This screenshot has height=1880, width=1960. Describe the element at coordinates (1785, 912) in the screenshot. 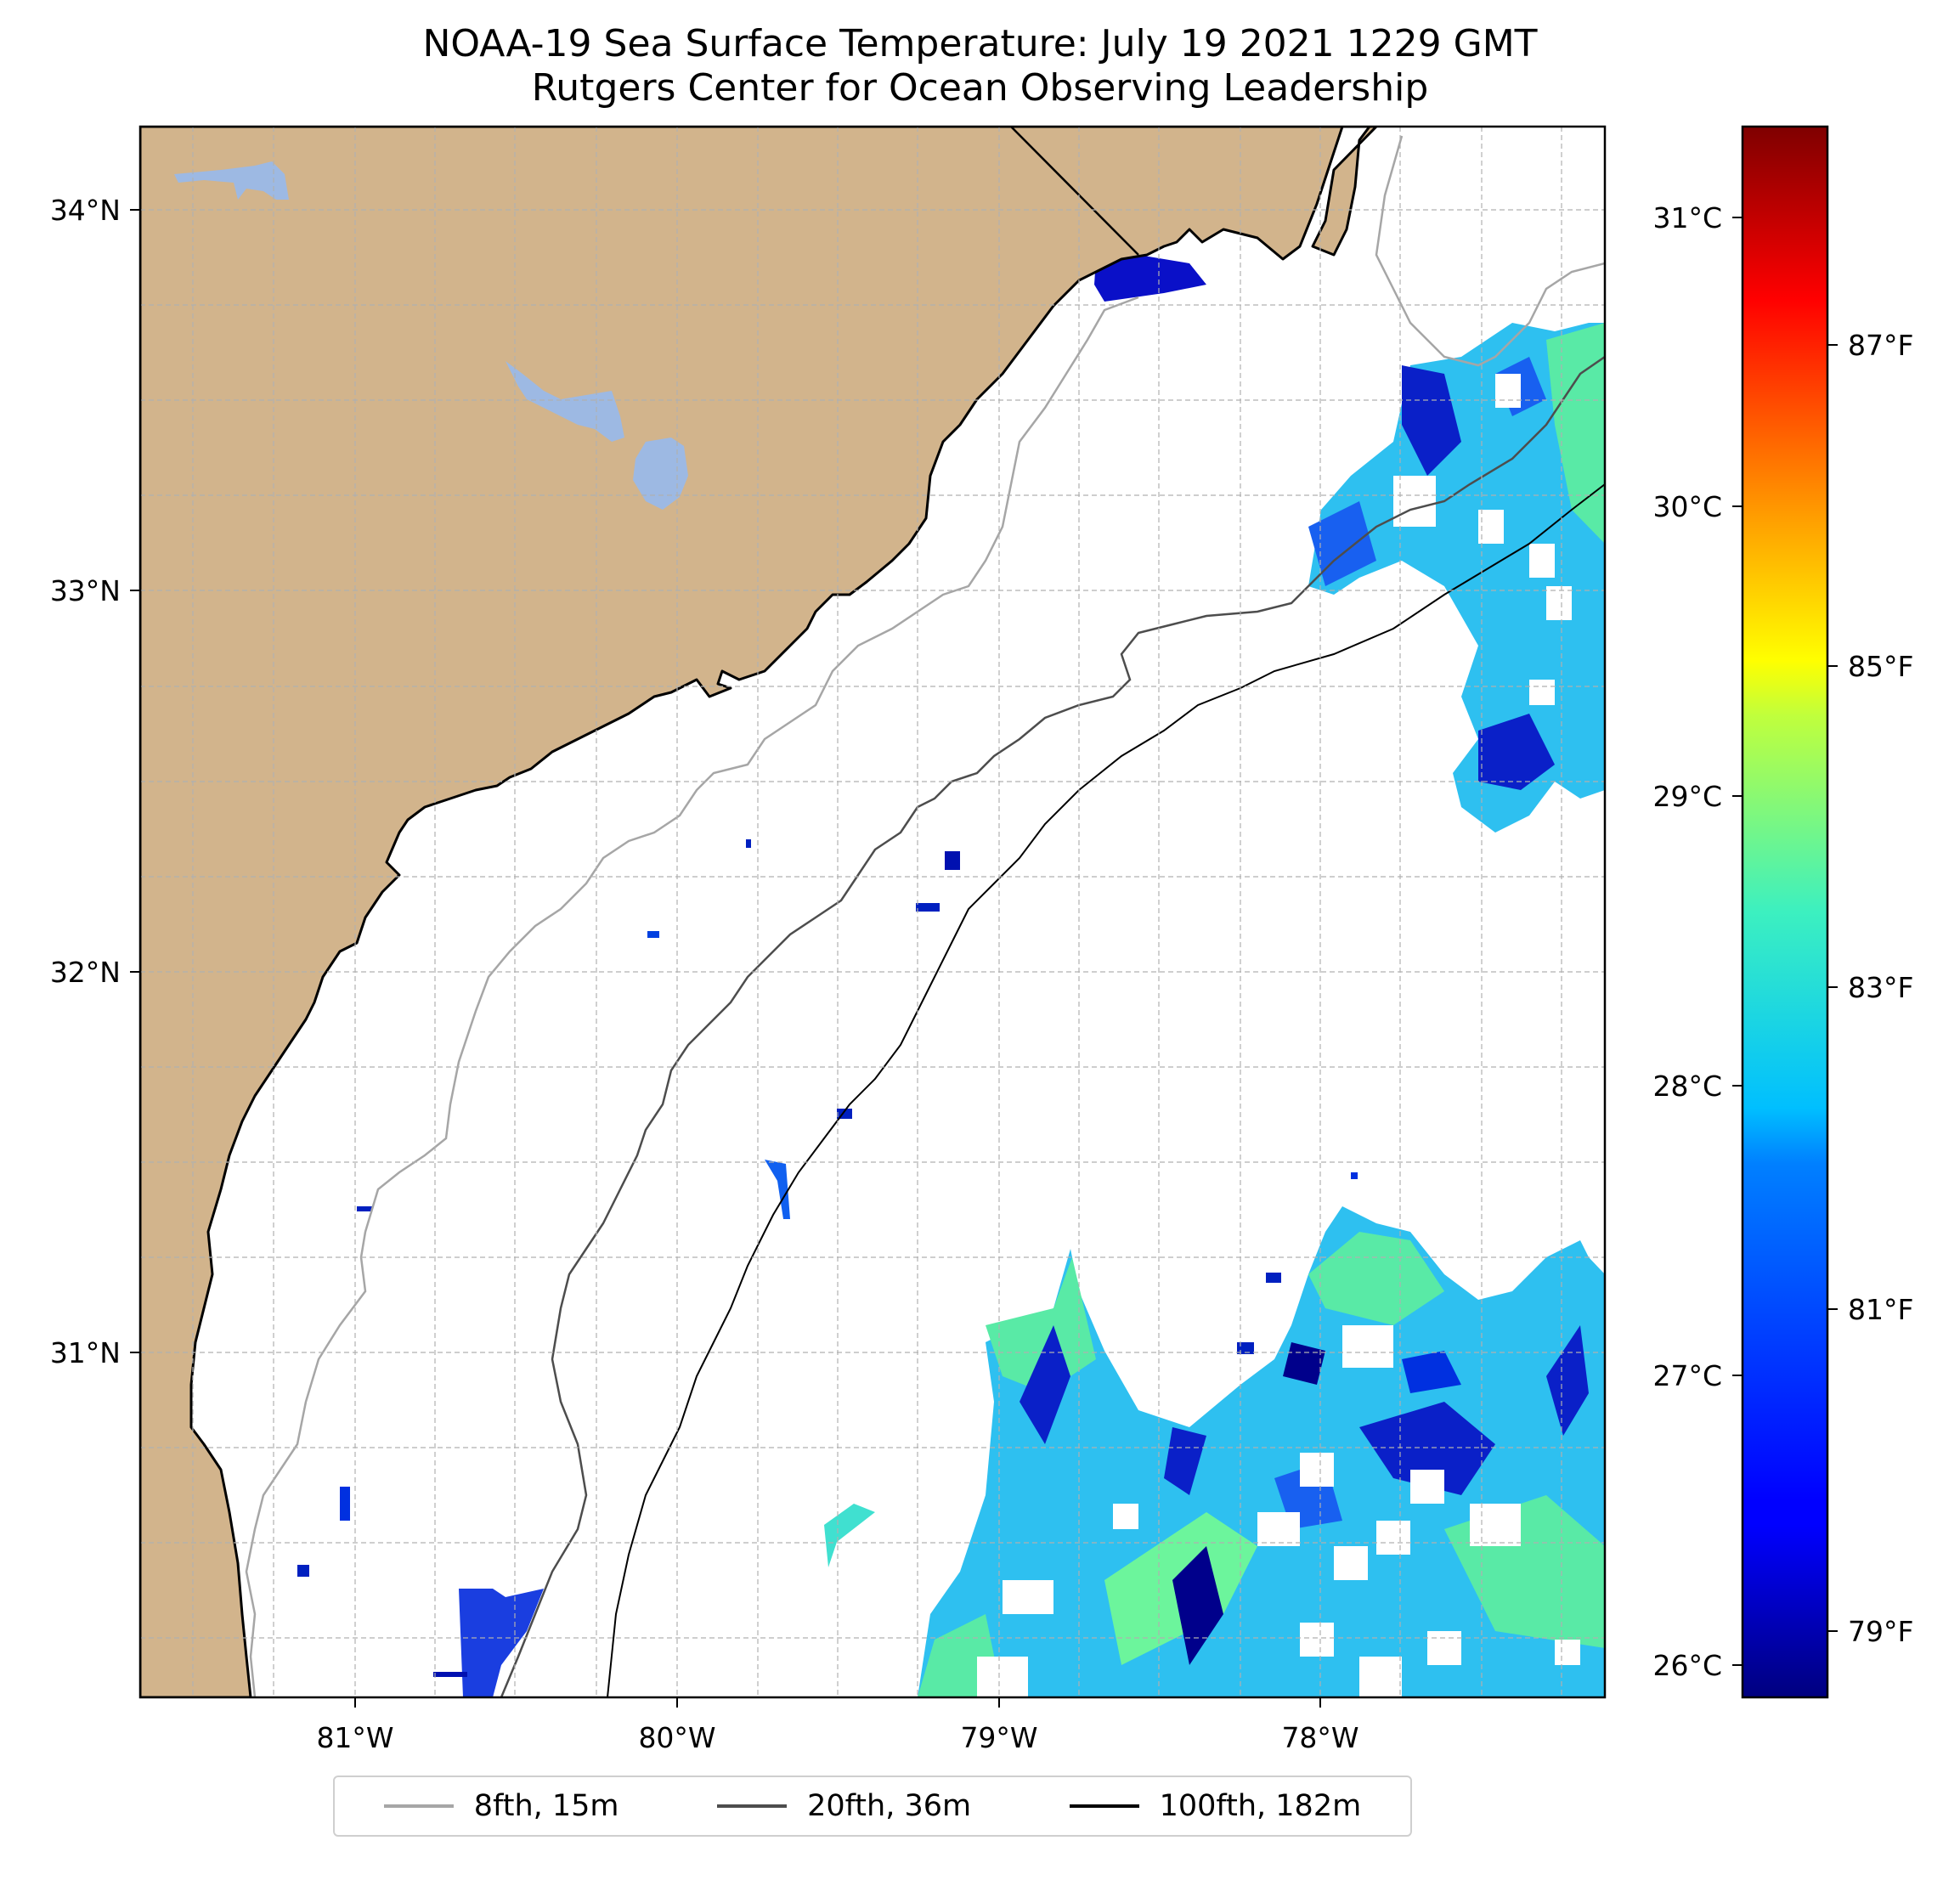

I see `colorbar` at that location.